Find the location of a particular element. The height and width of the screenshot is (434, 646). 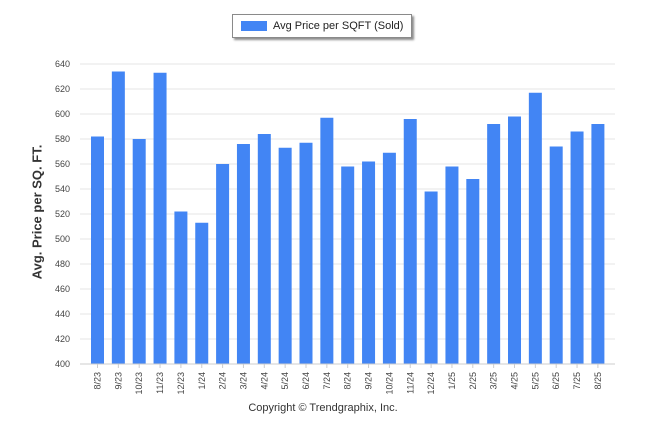

y-tick-label: 460 is located at coordinates (62, 289).